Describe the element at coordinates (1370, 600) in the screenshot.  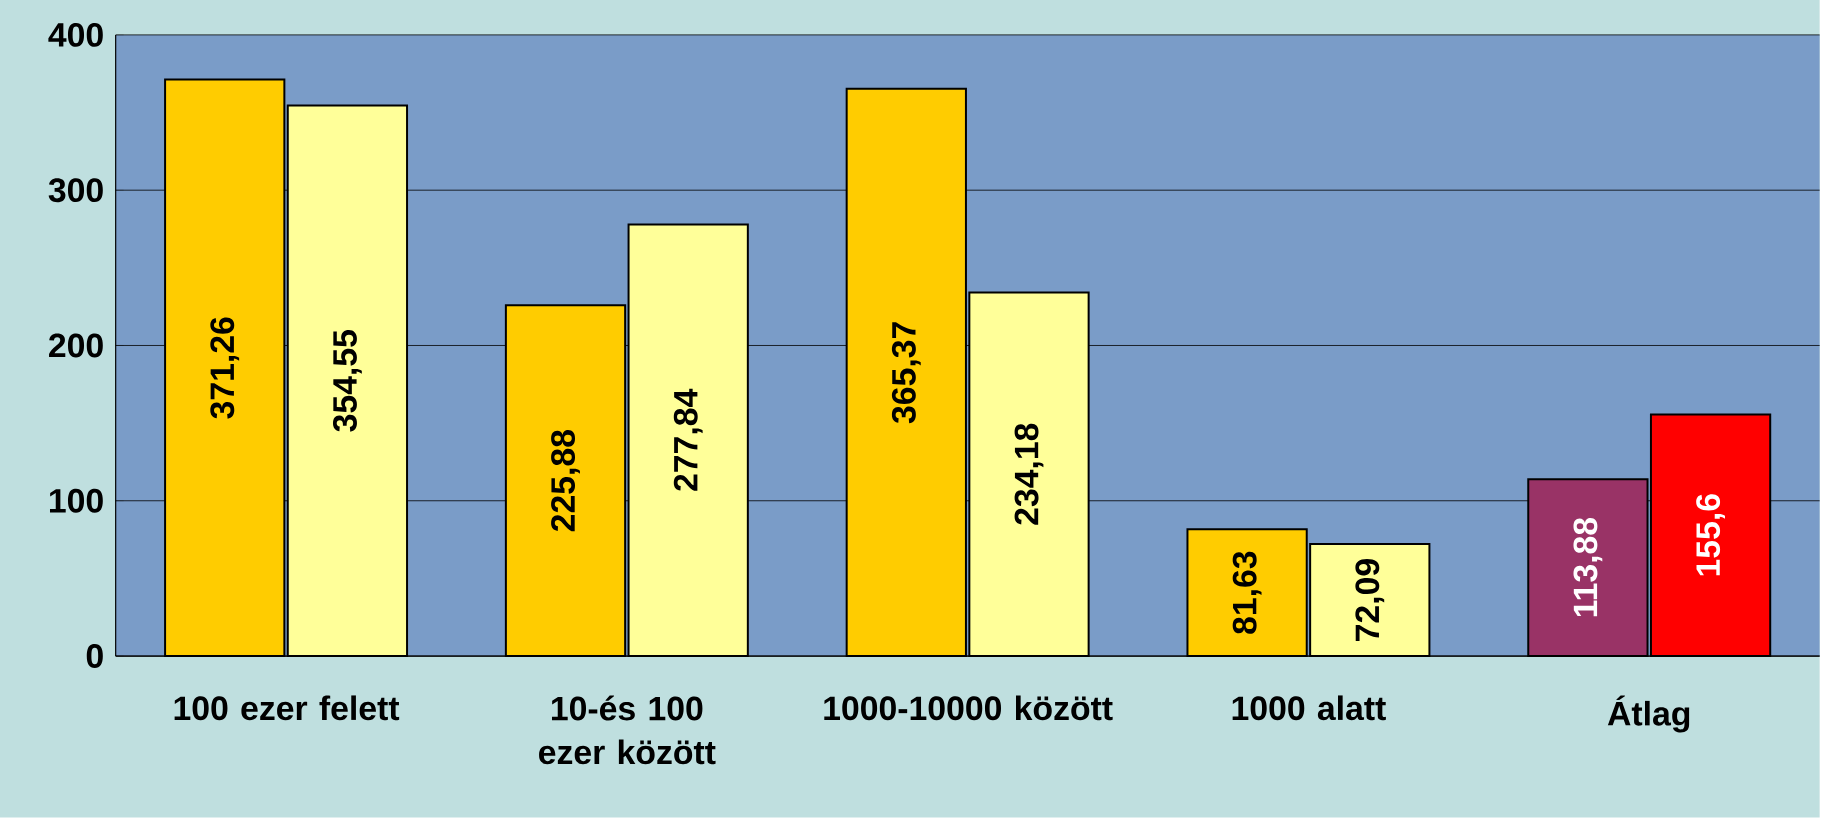
I see `data-label: 72,09` at that location.